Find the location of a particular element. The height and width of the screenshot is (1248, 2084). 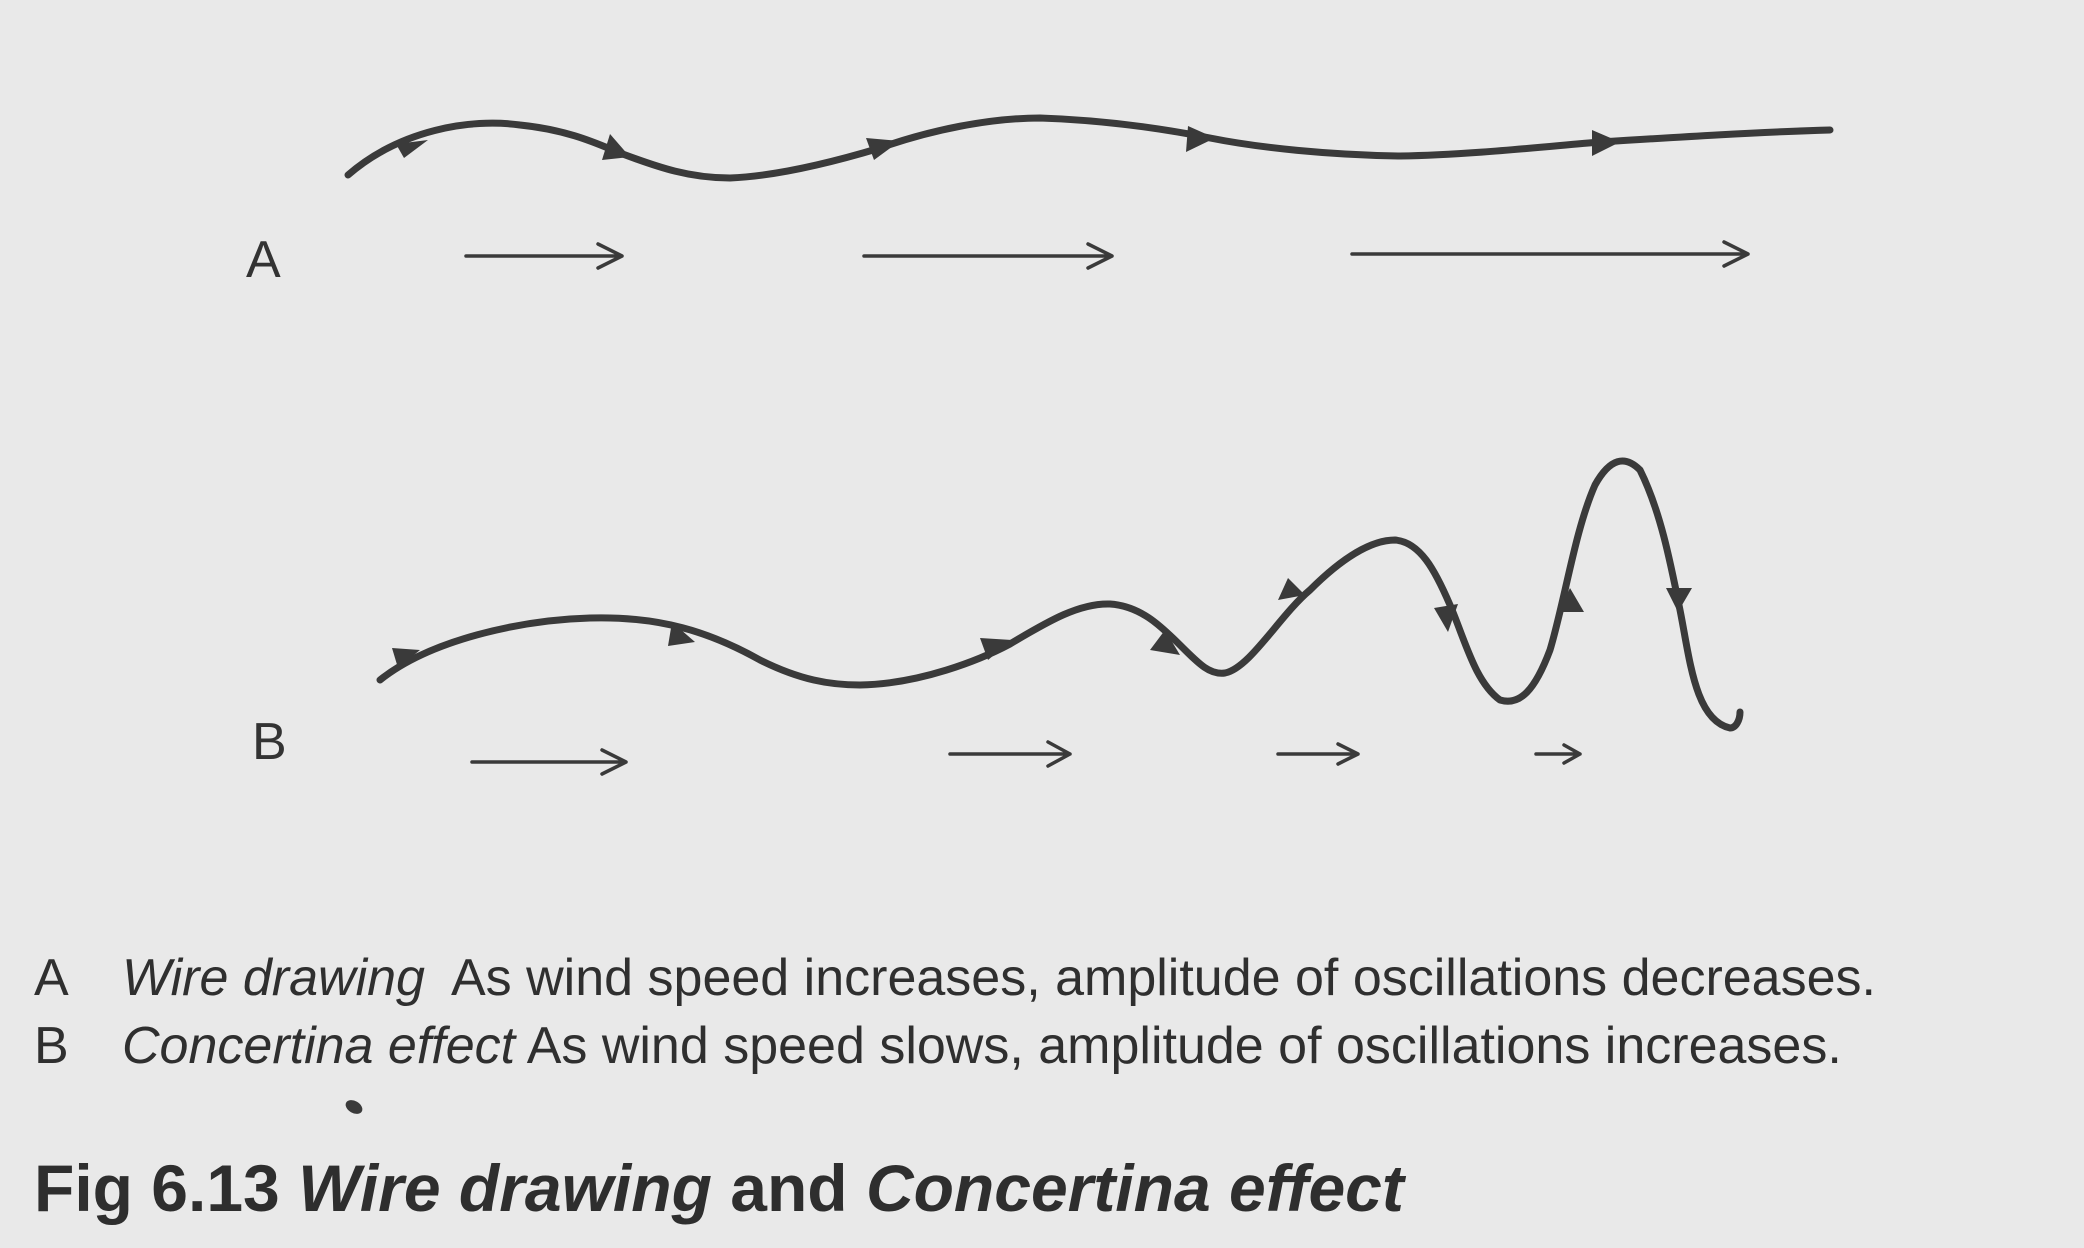

figure-joiner: and is located at coordinates (789, 1188).